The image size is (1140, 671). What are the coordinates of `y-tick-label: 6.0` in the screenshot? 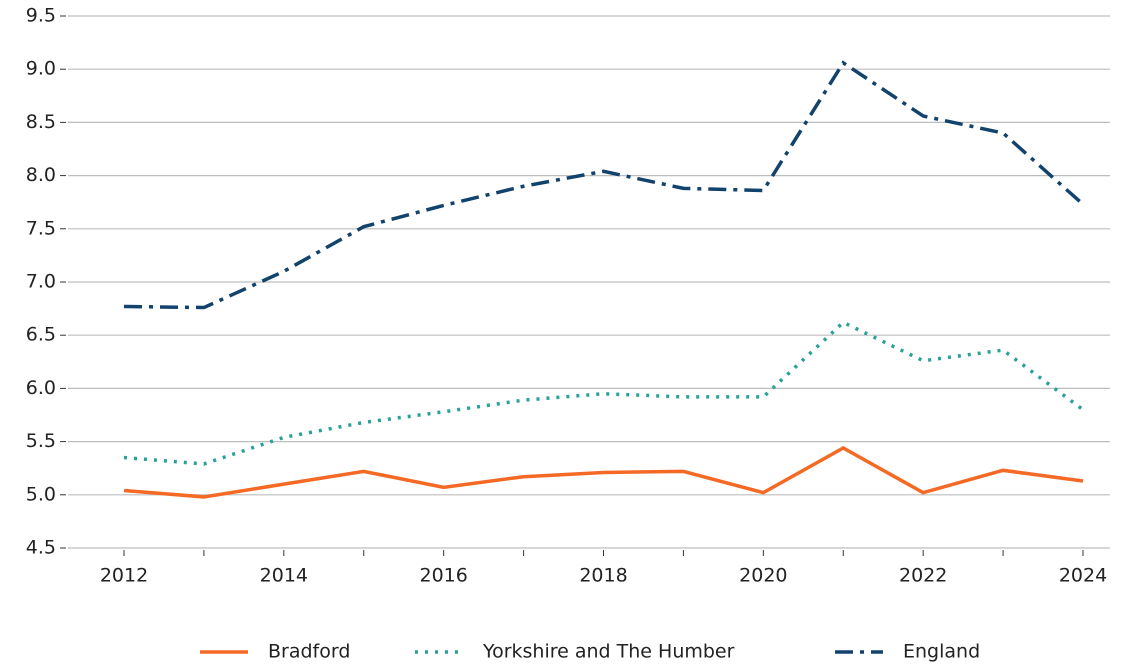 It's located at (41, 388).